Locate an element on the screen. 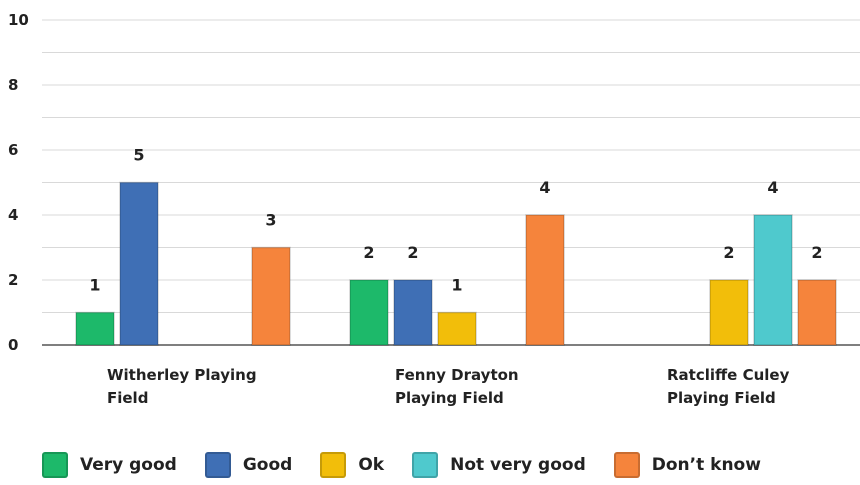  legend: Very good Good Ok Not very good Don’t know is located at coordinates (430, 465).